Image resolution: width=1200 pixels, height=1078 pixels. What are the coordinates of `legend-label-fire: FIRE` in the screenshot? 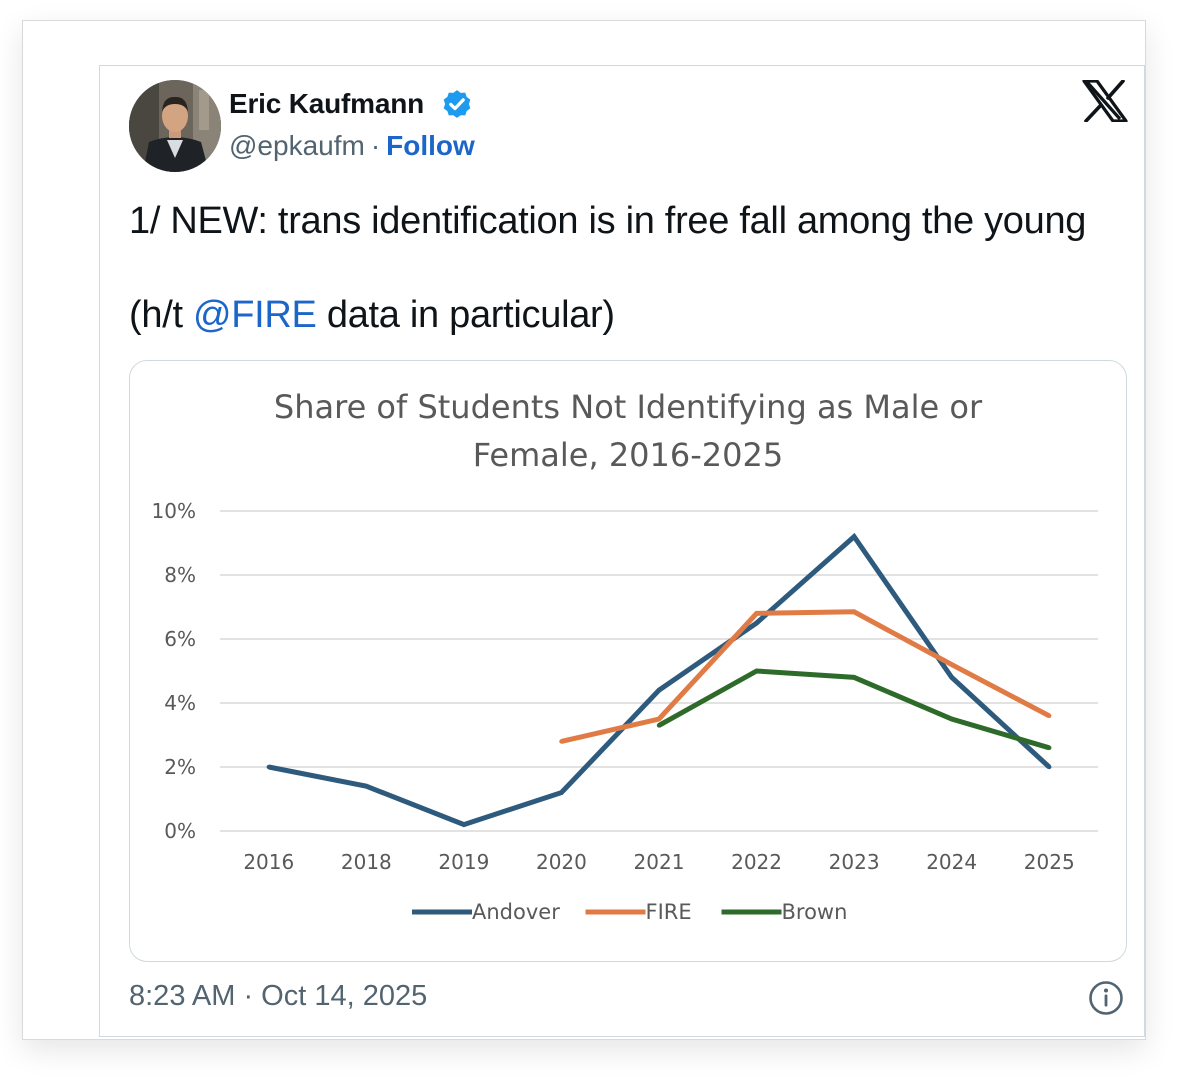 It's located at (669, 912).